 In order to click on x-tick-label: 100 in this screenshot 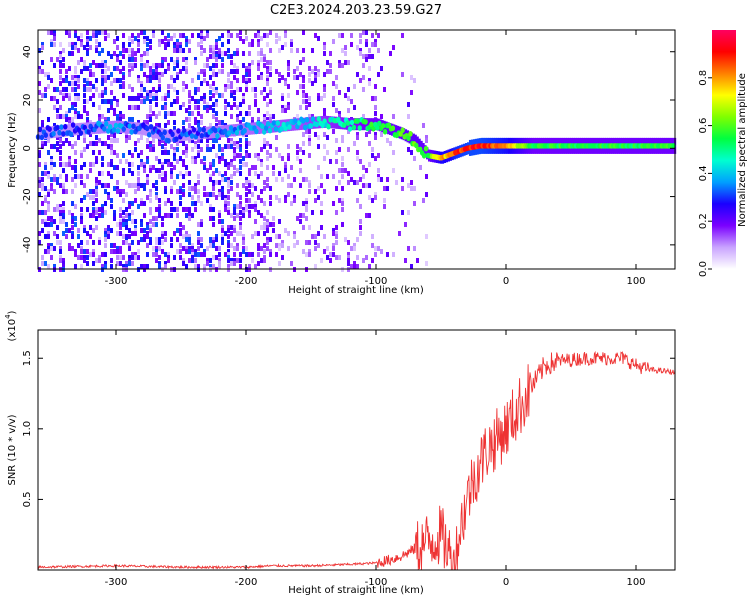, I will do `click(635, 281)`.